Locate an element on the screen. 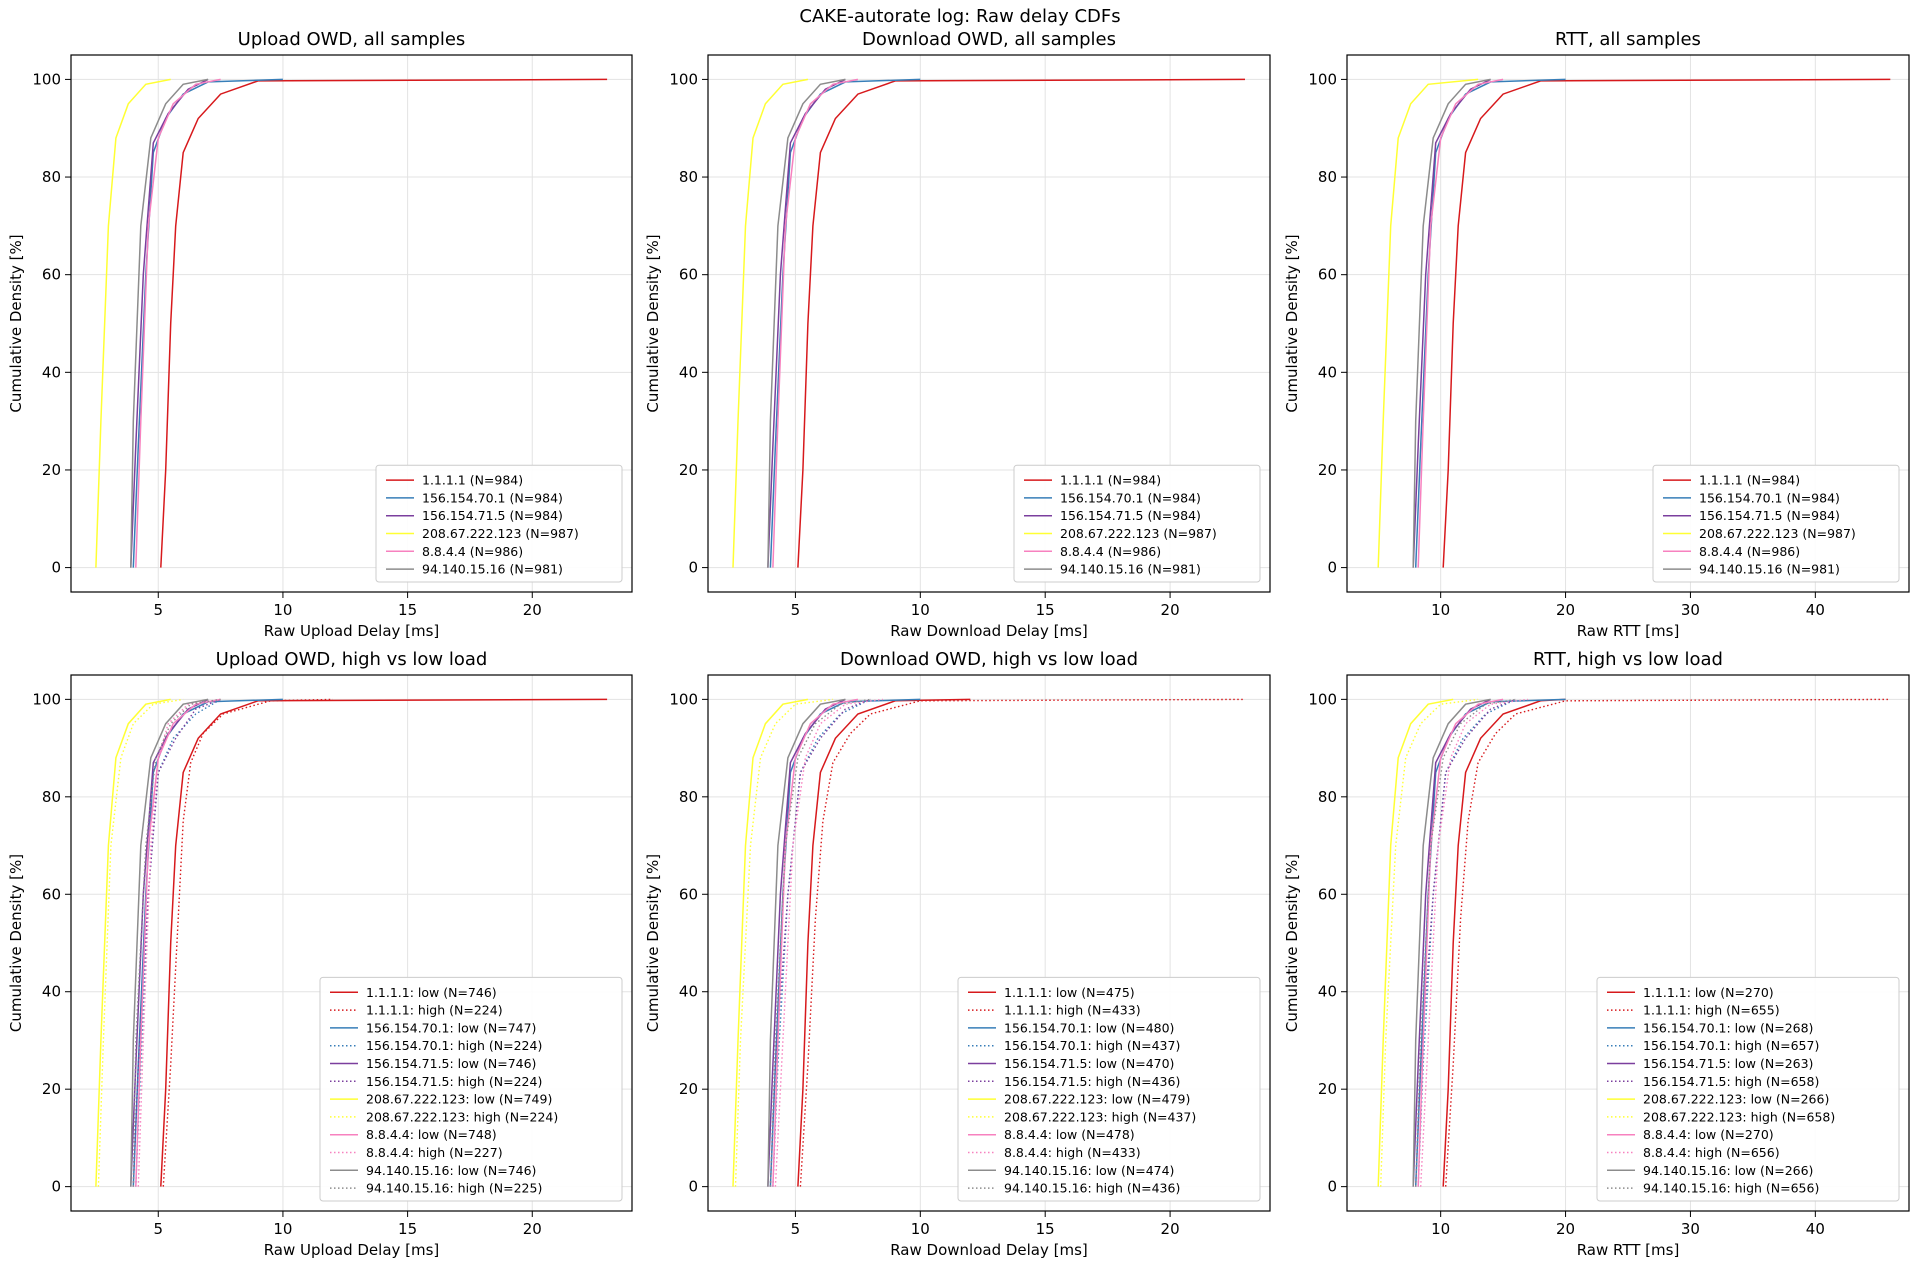  legend-label: 156.154.70.1 (N=984) is located at coordinates (492, 497).